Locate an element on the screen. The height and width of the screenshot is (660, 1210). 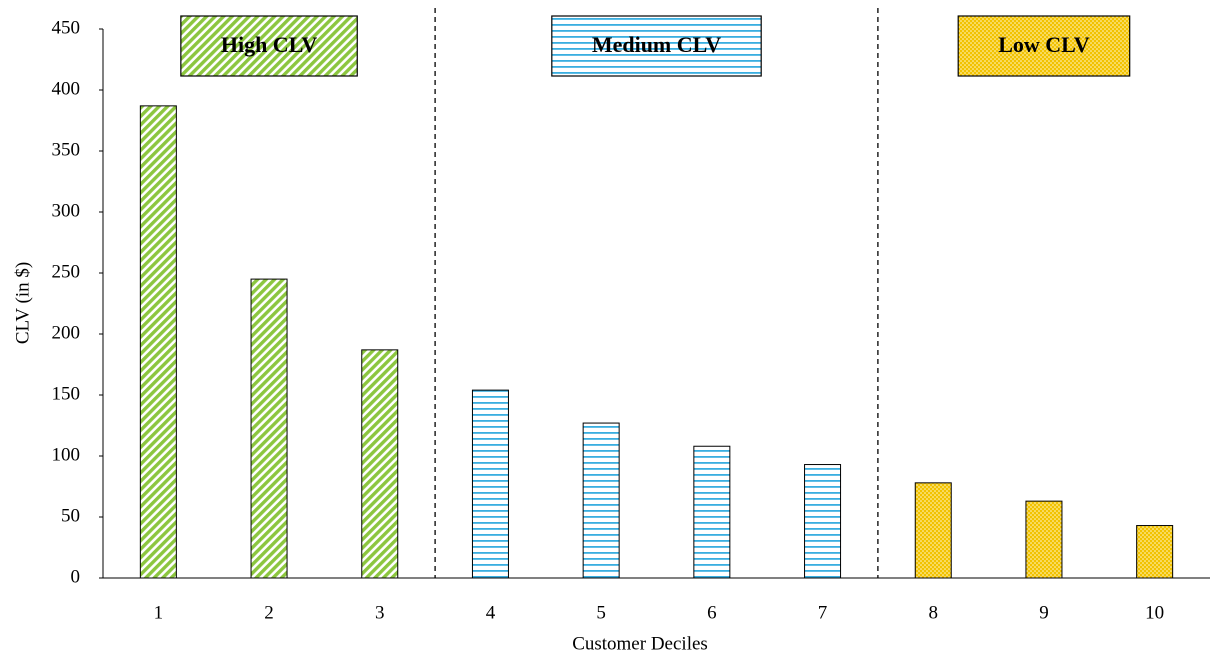
y-tick-label: 250 is located at coordinates (66, 271).